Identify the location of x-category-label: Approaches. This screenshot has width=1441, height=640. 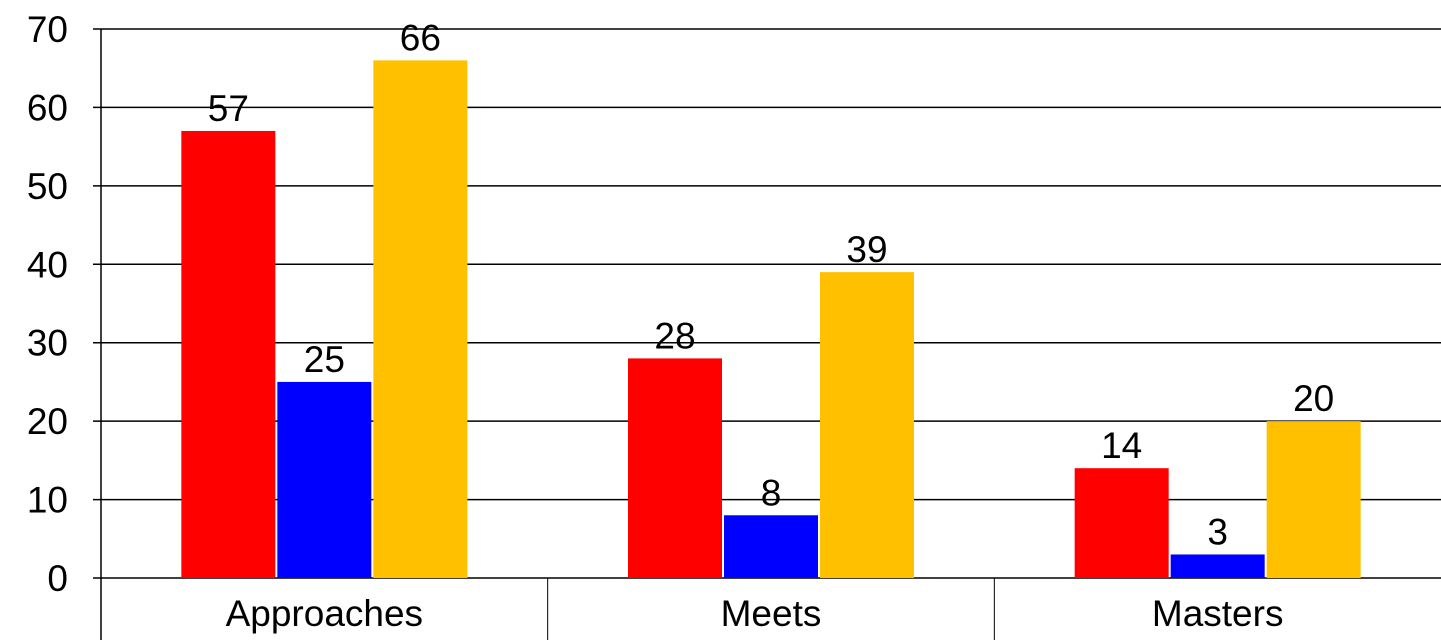
(324, 613).